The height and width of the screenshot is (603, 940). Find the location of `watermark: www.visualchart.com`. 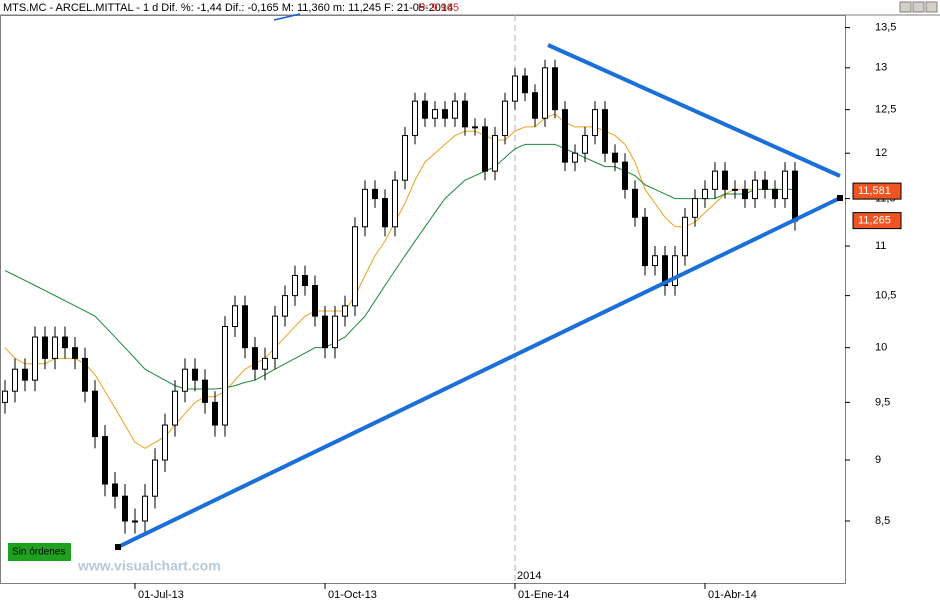

watermark: www.visualchart.com is located at coordinates (149, 566).